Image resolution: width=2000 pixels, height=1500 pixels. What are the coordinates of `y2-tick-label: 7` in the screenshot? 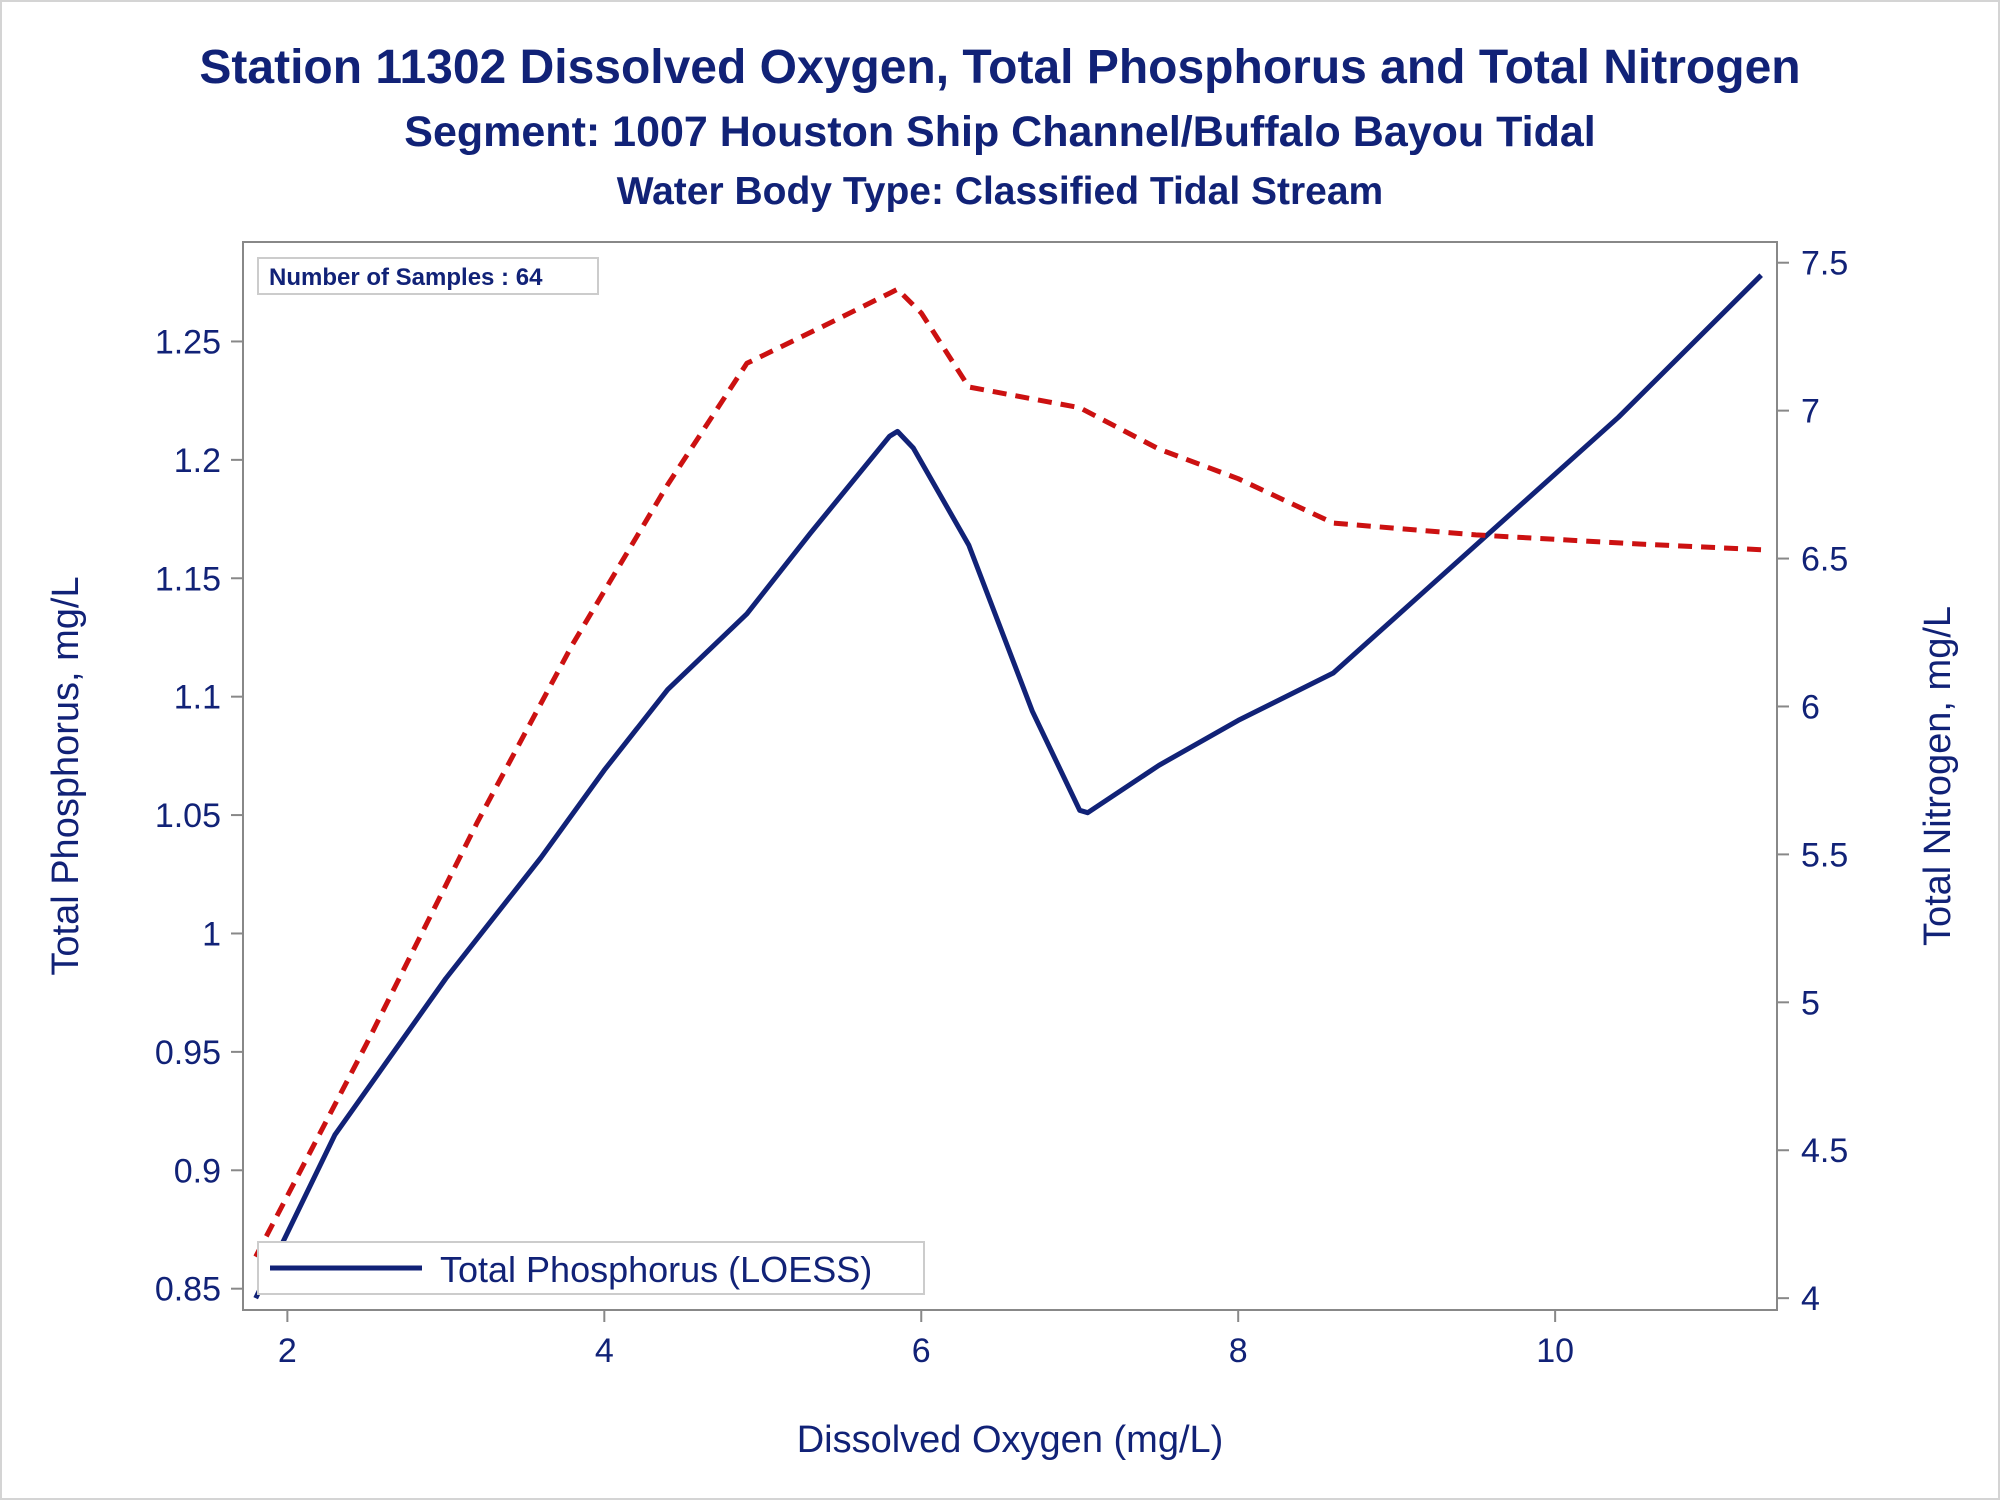 It's located at (1810, 412).